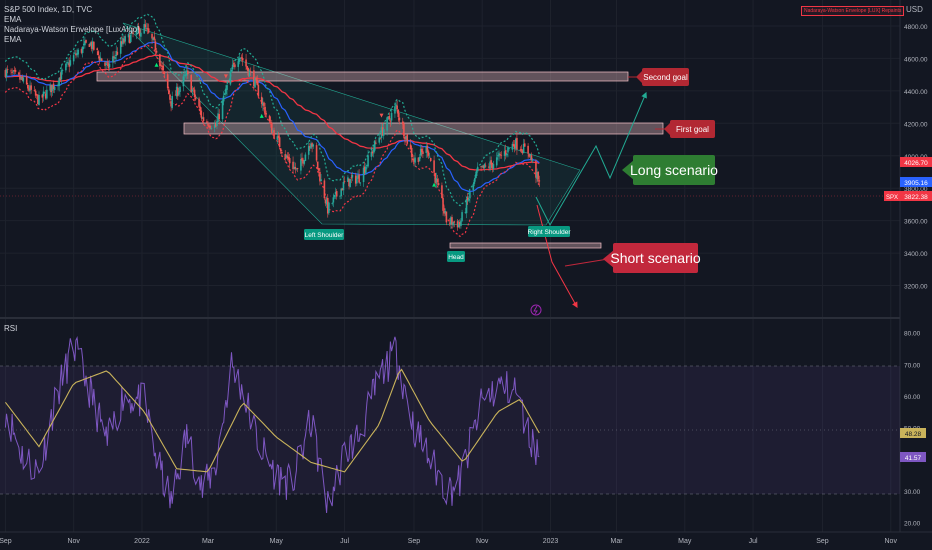 The image size is (932, 550). What do you see at coordinates (13, 19) in the screenshot?
I see `indicator-ema-1: EMA` at bounding box center [13, 19].